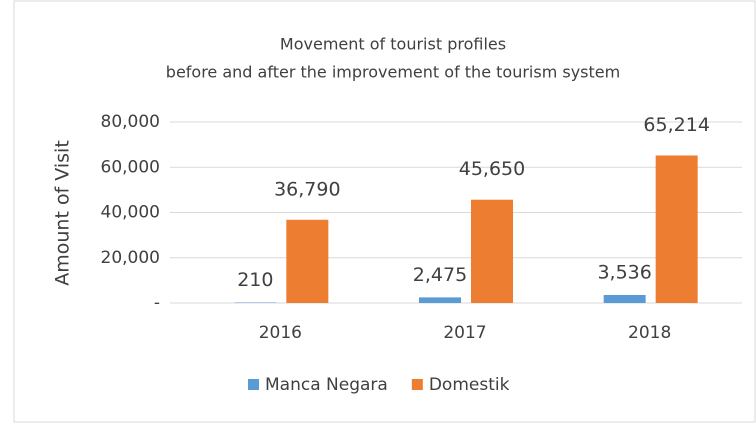 Image resolution: width=756 pixels, height=423 pixels. Describe the element at coordinates (130, 122) in the screenshot. I see `y-tick-label: 80,000` at that location.